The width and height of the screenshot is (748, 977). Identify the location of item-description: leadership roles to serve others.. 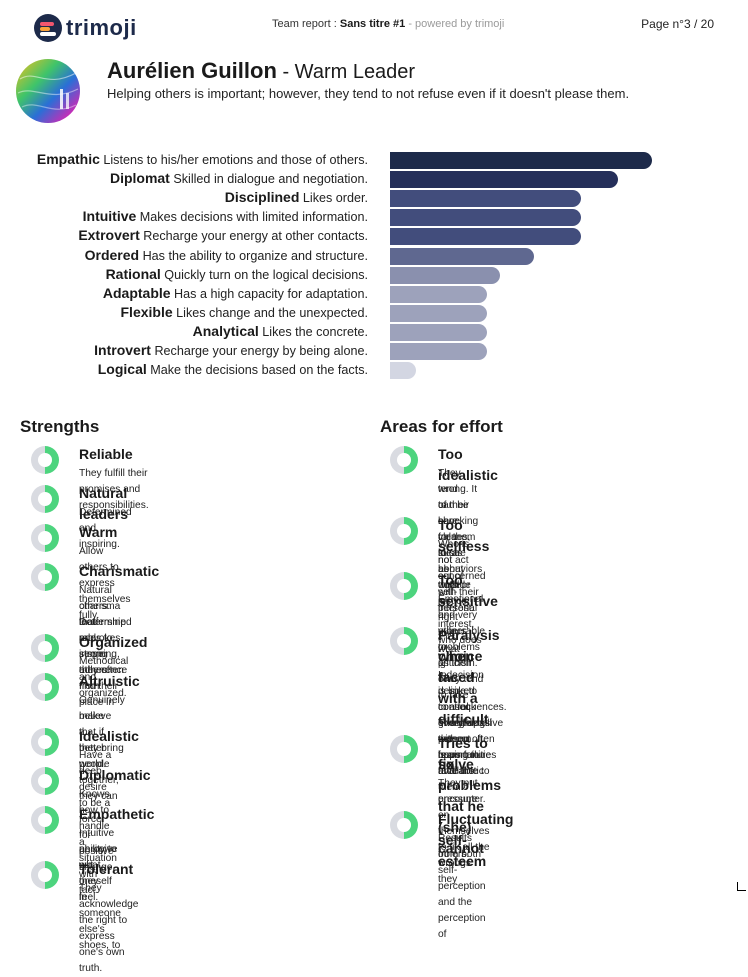
(103, 646).